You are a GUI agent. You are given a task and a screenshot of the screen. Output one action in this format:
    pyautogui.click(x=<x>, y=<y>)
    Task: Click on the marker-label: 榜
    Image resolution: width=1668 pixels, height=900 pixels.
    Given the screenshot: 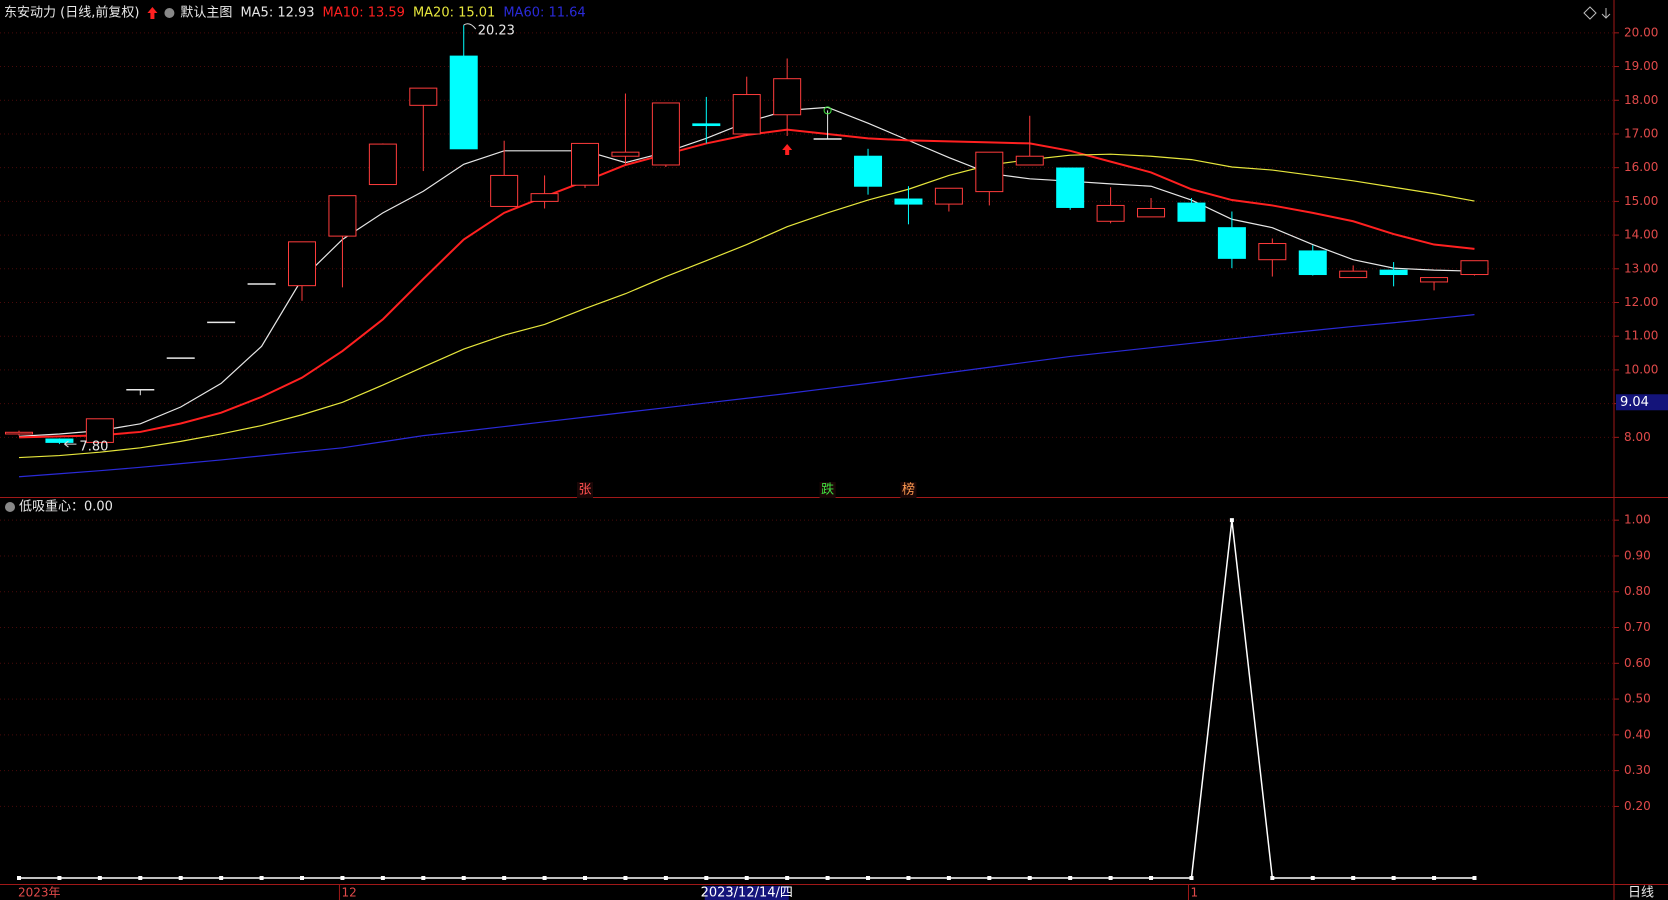 What is the action you would take?
    pyautogui.click(x=908, y=490)
    